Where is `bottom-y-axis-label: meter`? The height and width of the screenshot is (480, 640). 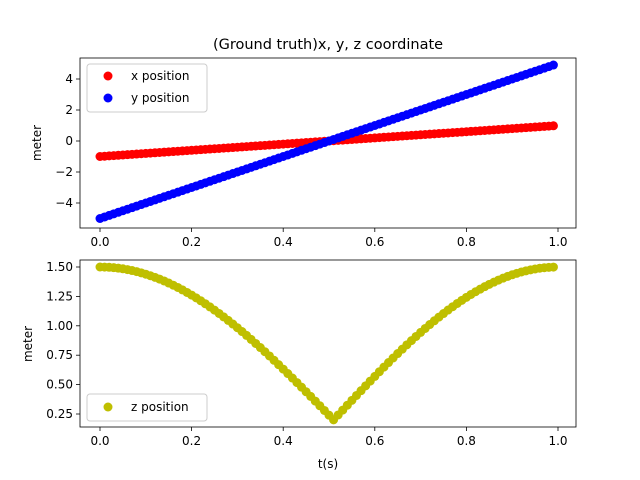
bottom-y-axis-label: meter is located at coordinates (28, 344).